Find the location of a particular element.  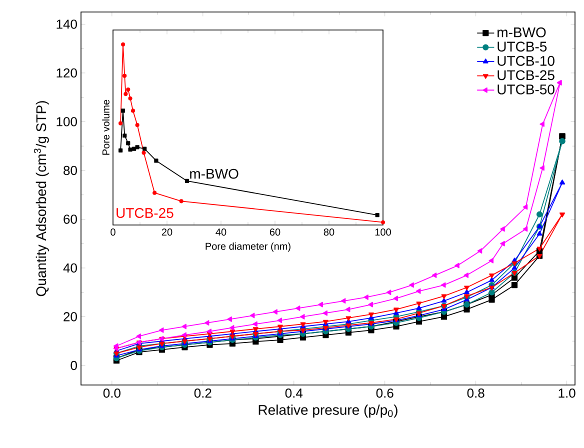

x-tick-label: 0.8 is located at coordinates (475, 393).